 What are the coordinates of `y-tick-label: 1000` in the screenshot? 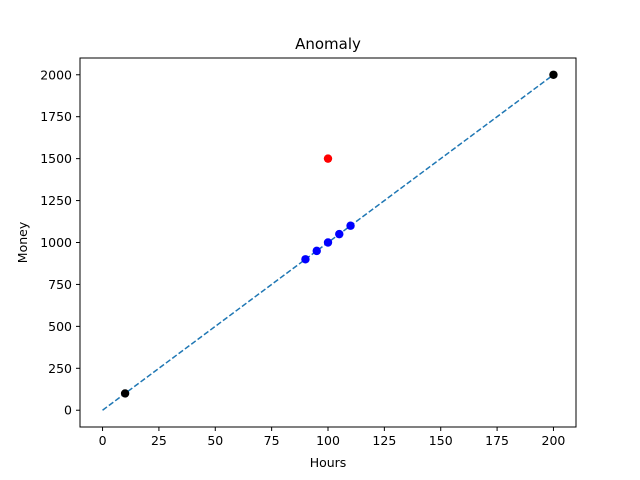 It's located at (56, 242).